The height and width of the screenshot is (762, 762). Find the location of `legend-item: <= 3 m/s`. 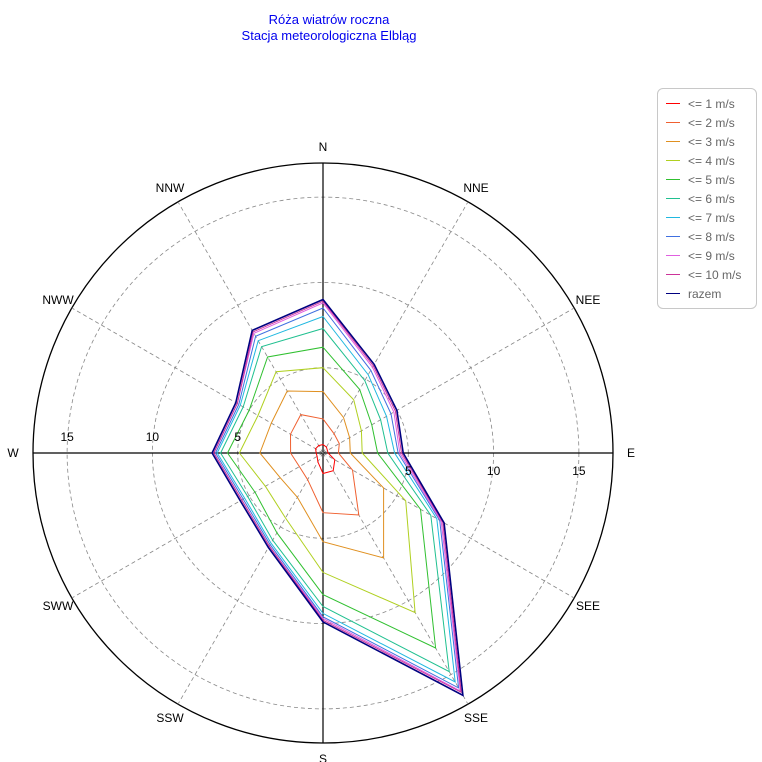

legend-item: <= 3 m/s is located at coordinates (707, 141).